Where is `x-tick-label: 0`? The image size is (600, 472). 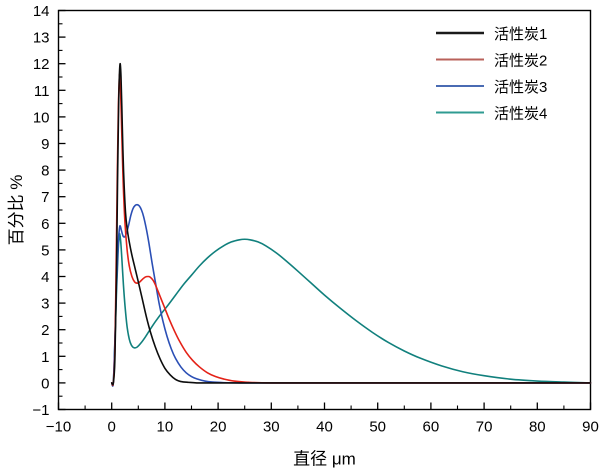
x-tick-label: 0 is located at coordinates (112, 427).